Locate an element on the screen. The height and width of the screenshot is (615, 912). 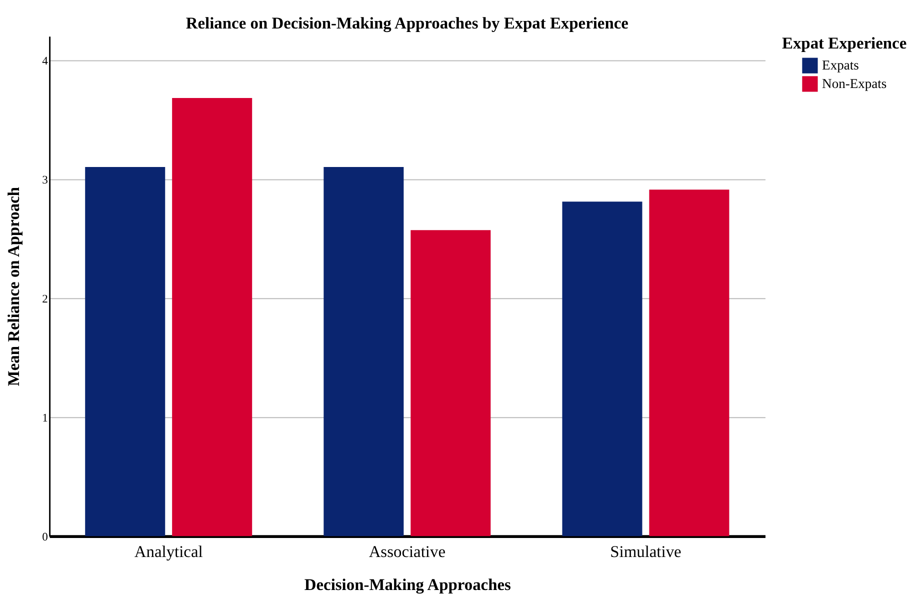
y-tick-label: 3 is located at coordinates (45, 179).